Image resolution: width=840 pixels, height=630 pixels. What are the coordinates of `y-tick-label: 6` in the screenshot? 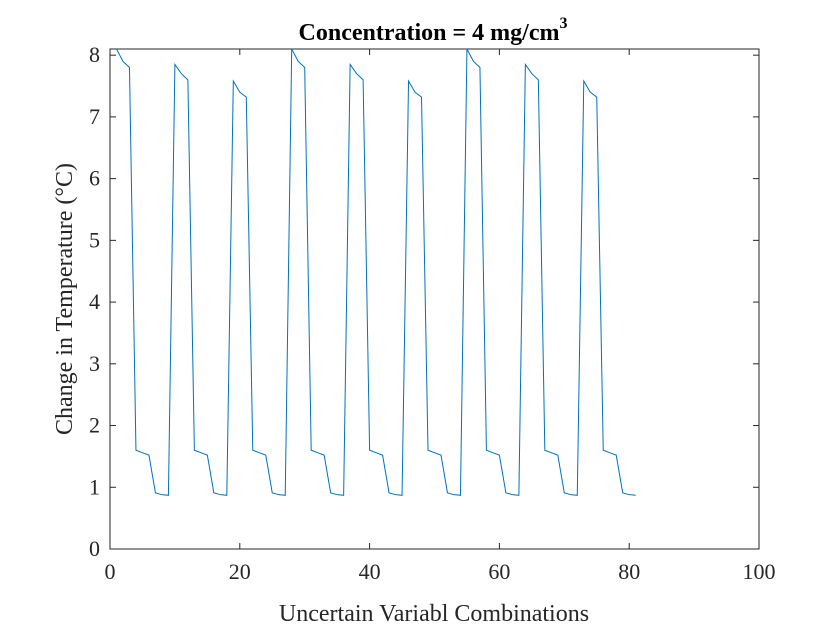 It's located at (94, 178).